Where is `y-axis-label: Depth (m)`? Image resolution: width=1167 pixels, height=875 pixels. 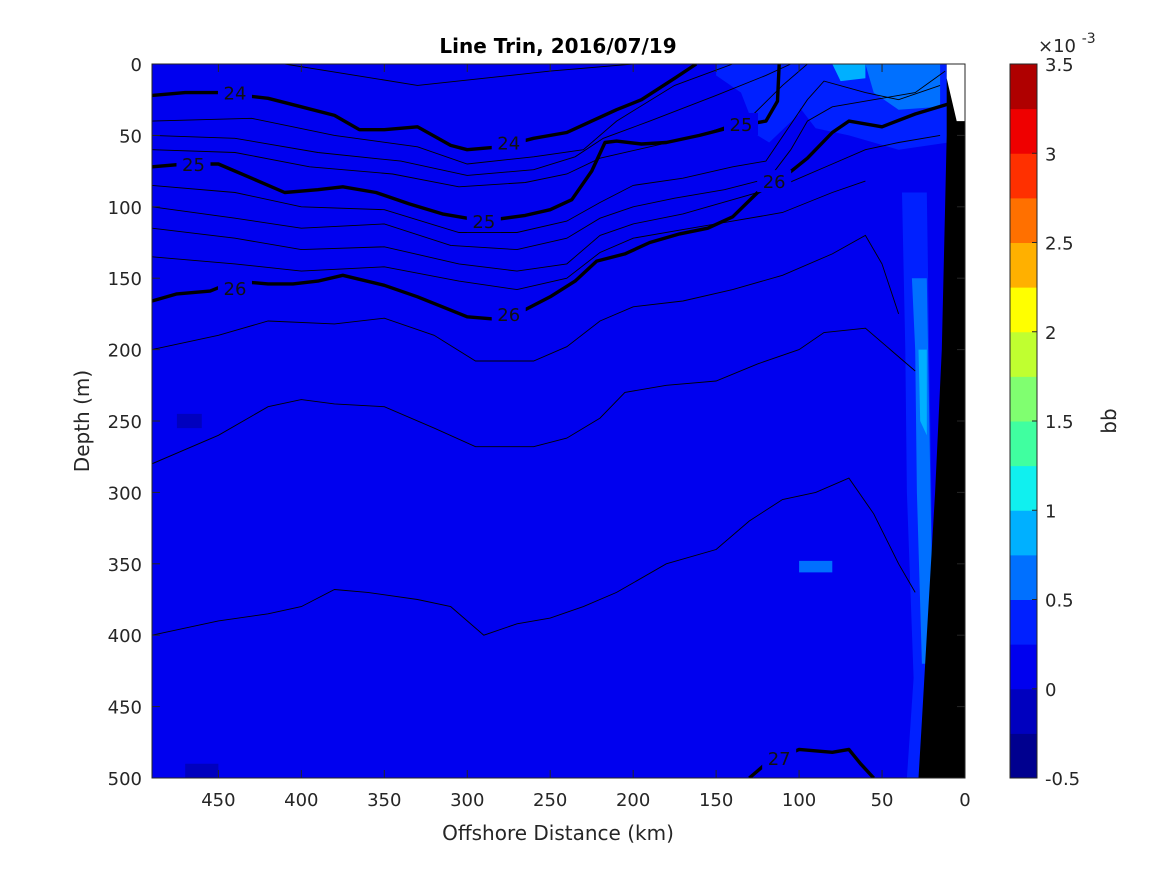
y-axis-label: Depth (m) is located at coordinates (82, 421).